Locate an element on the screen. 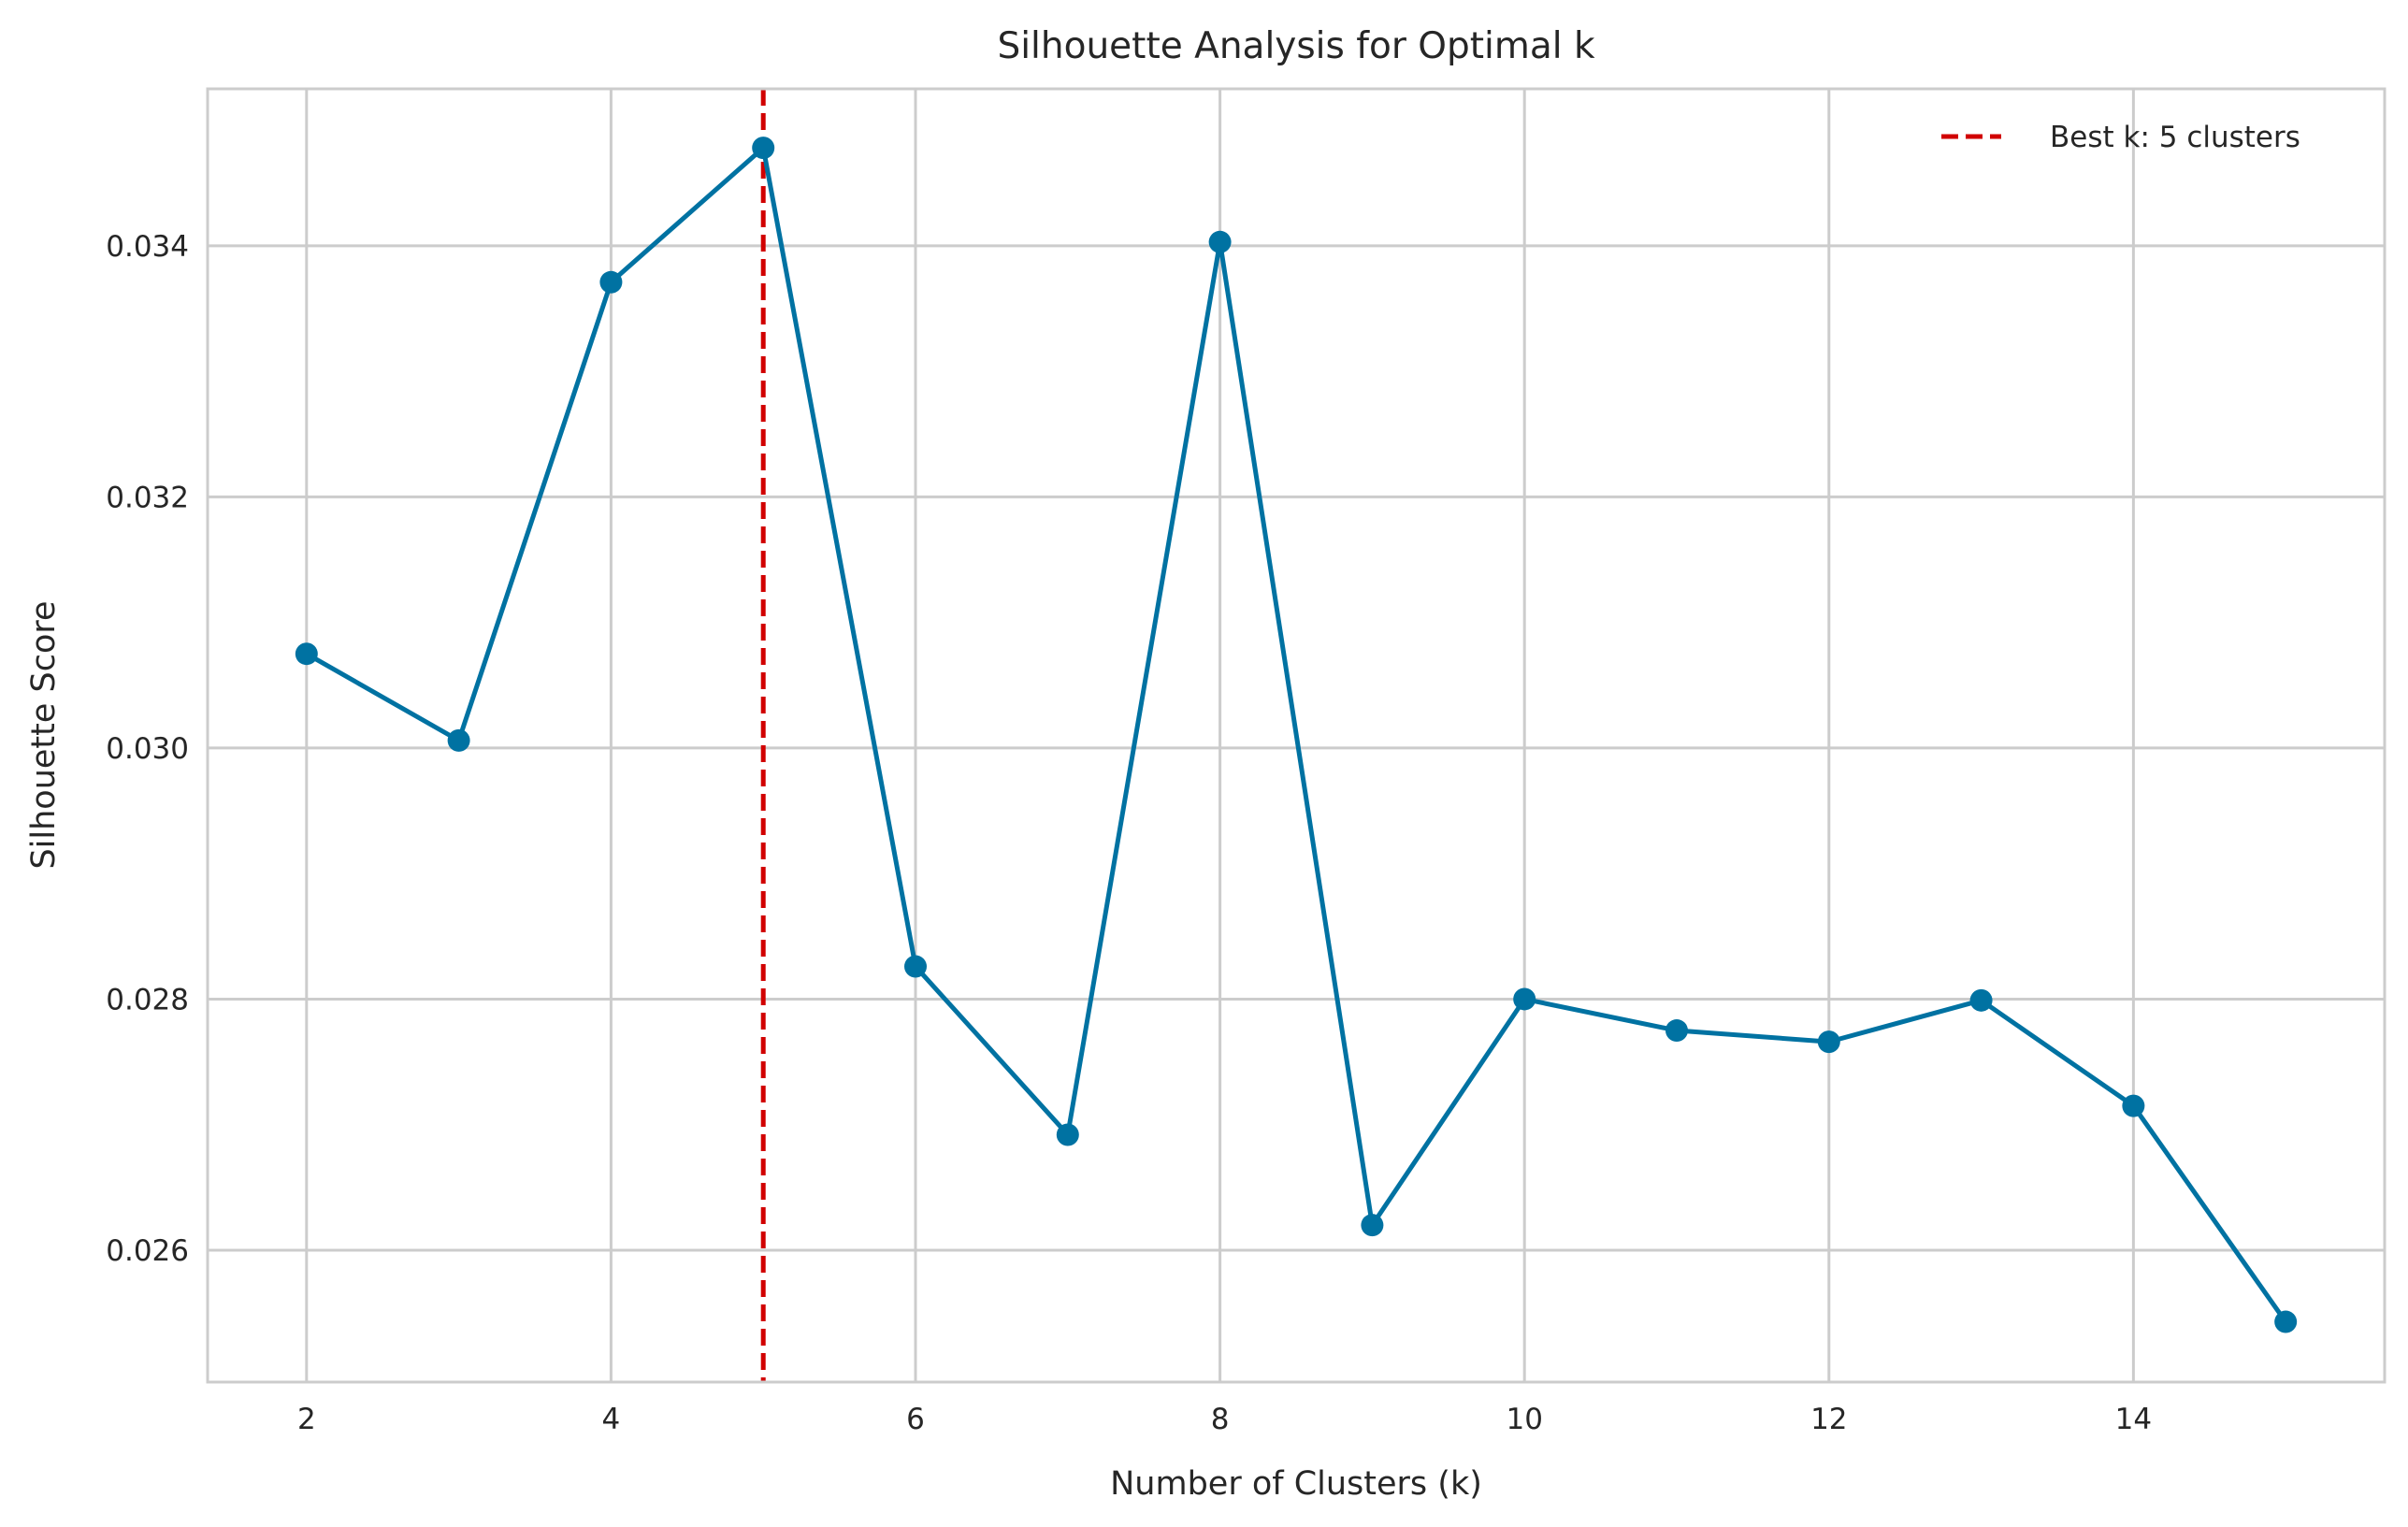 The height and width of the screenshot is (1527, 2408). y-axis-label: Silhouette Score is located at coordinates (44, 734).